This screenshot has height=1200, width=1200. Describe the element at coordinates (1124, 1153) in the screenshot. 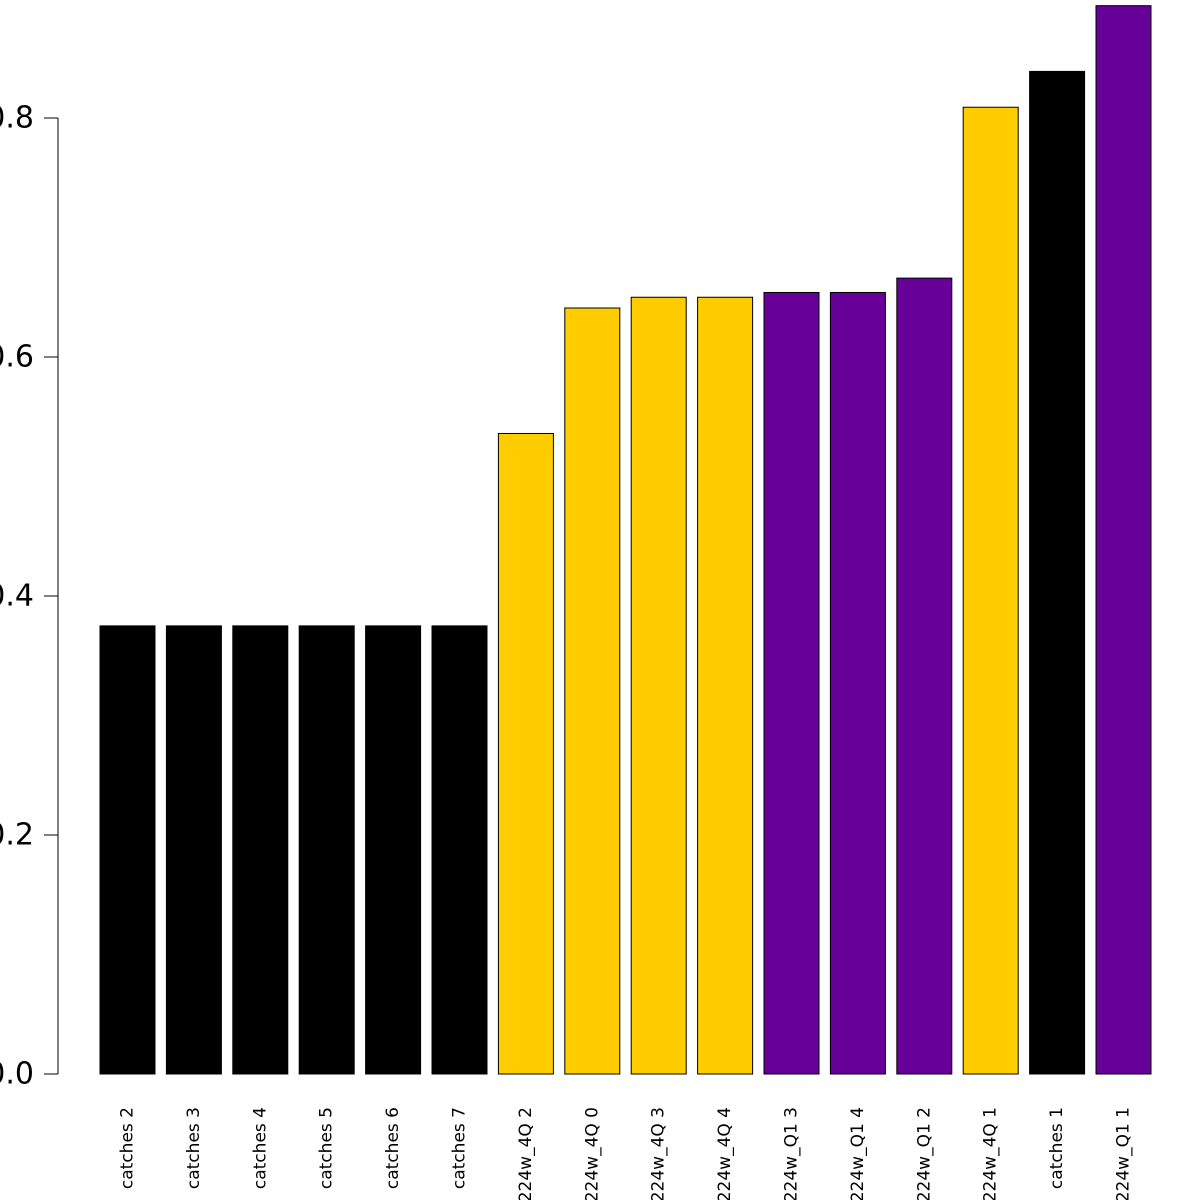

I see `x-tick-label-15: 224w_Q1 1` at that location.